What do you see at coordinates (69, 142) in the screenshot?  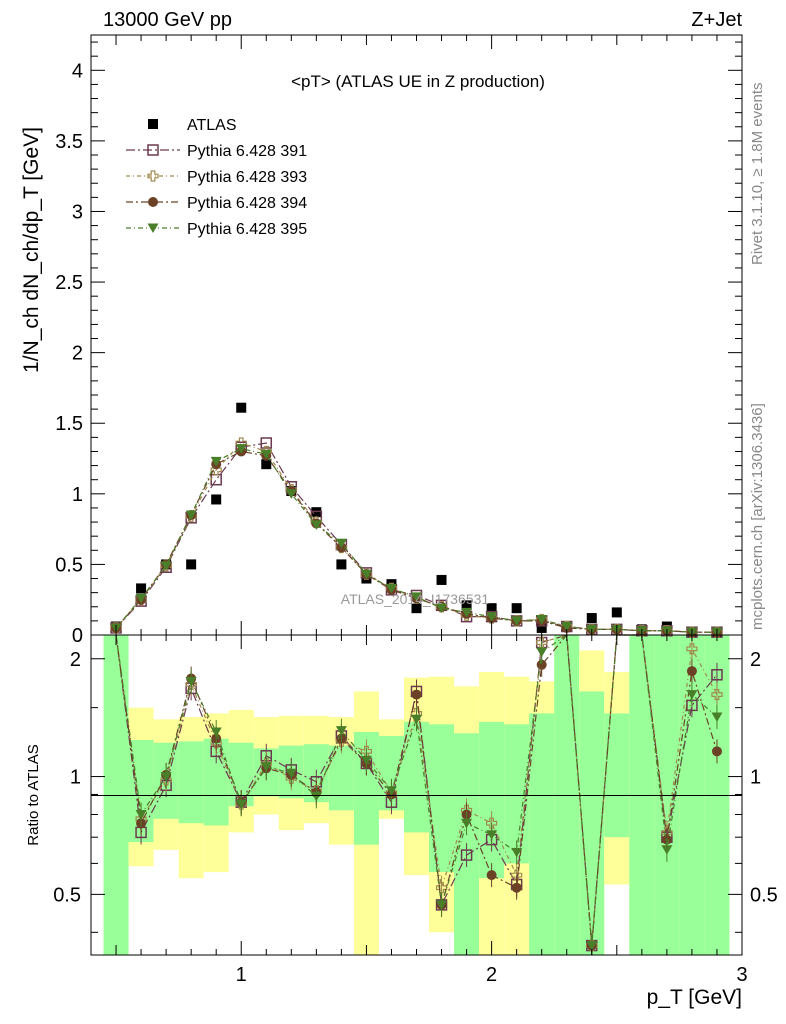 I see `y-tick-label-7: 3.5` at bounding box center [69, 142].